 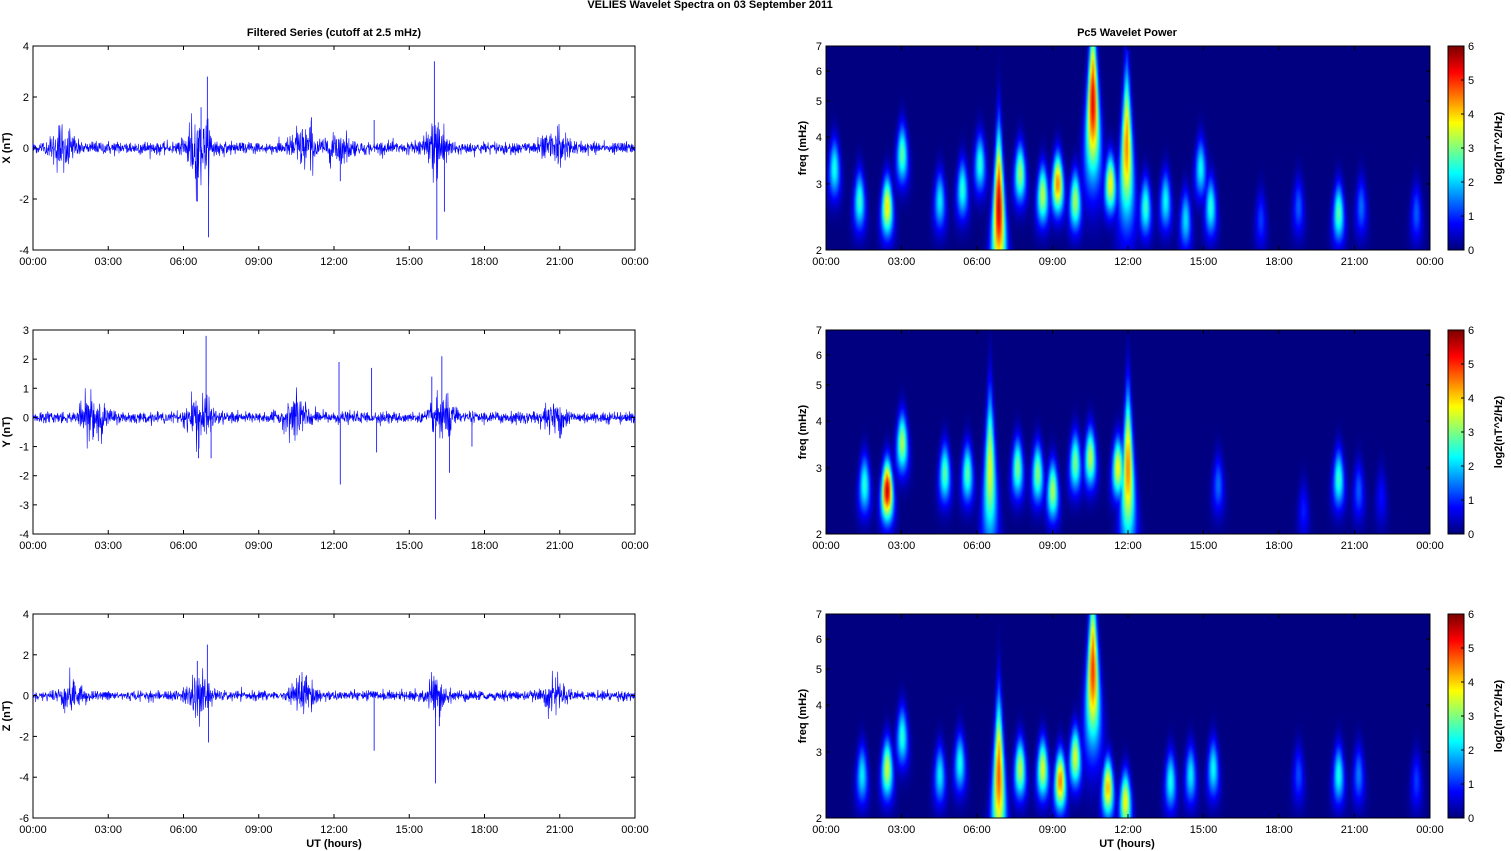 I want to click on ts-z-xtick-label: 03:00, so click(x=108, y=830).